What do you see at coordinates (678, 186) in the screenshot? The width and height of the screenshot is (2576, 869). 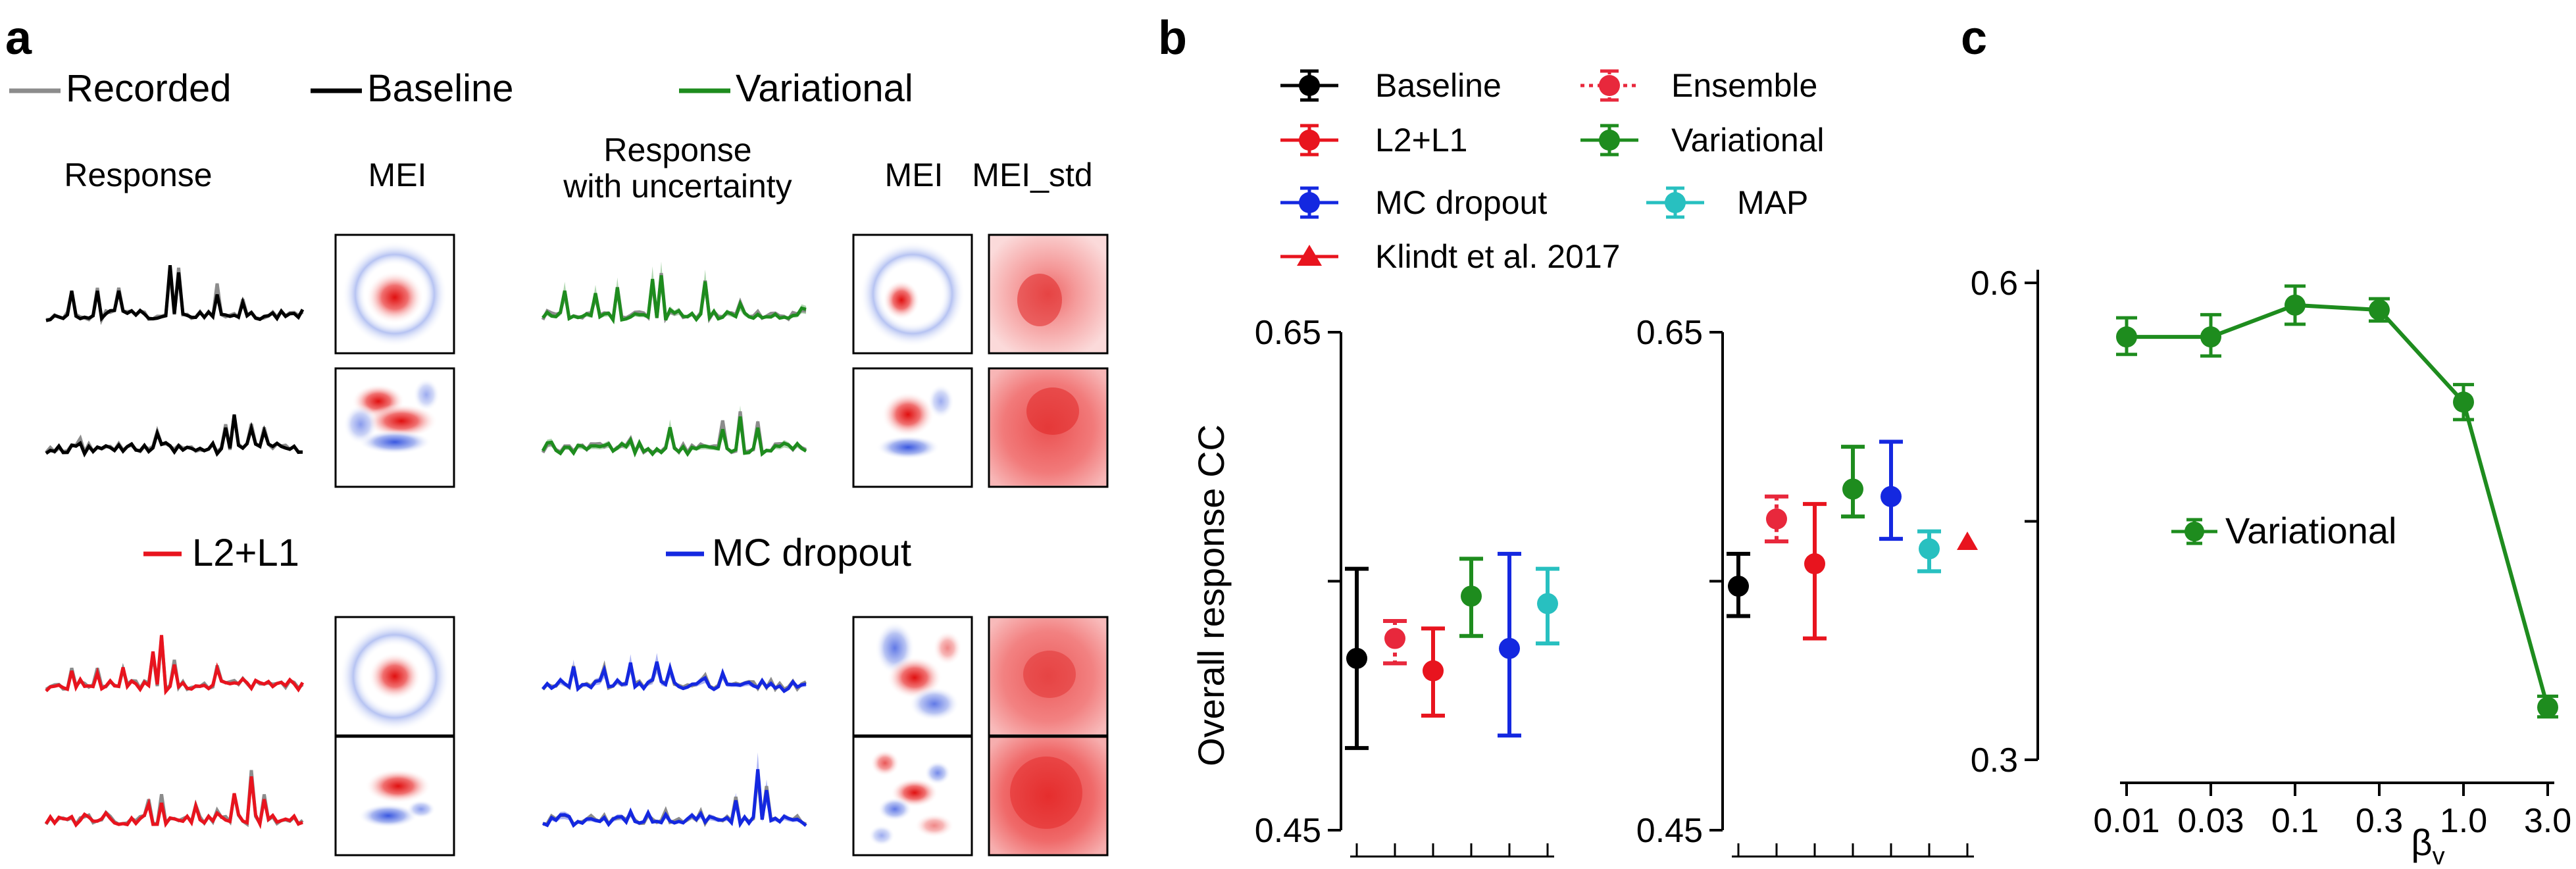 I see `header-response-uncertainty-line2: with uncertainty` at bounding box center [678, 186].